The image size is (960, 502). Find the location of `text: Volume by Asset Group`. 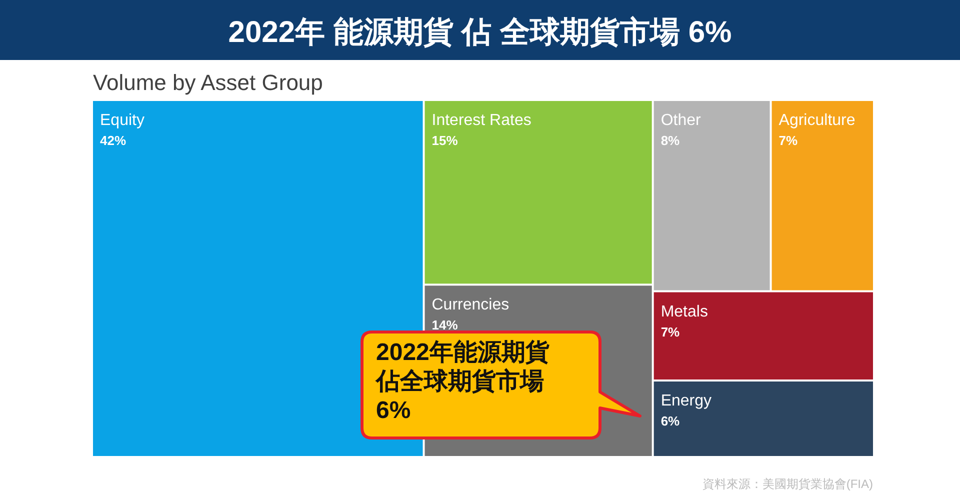

text: Volume by Asset Group is located at coordinates (208, 82).